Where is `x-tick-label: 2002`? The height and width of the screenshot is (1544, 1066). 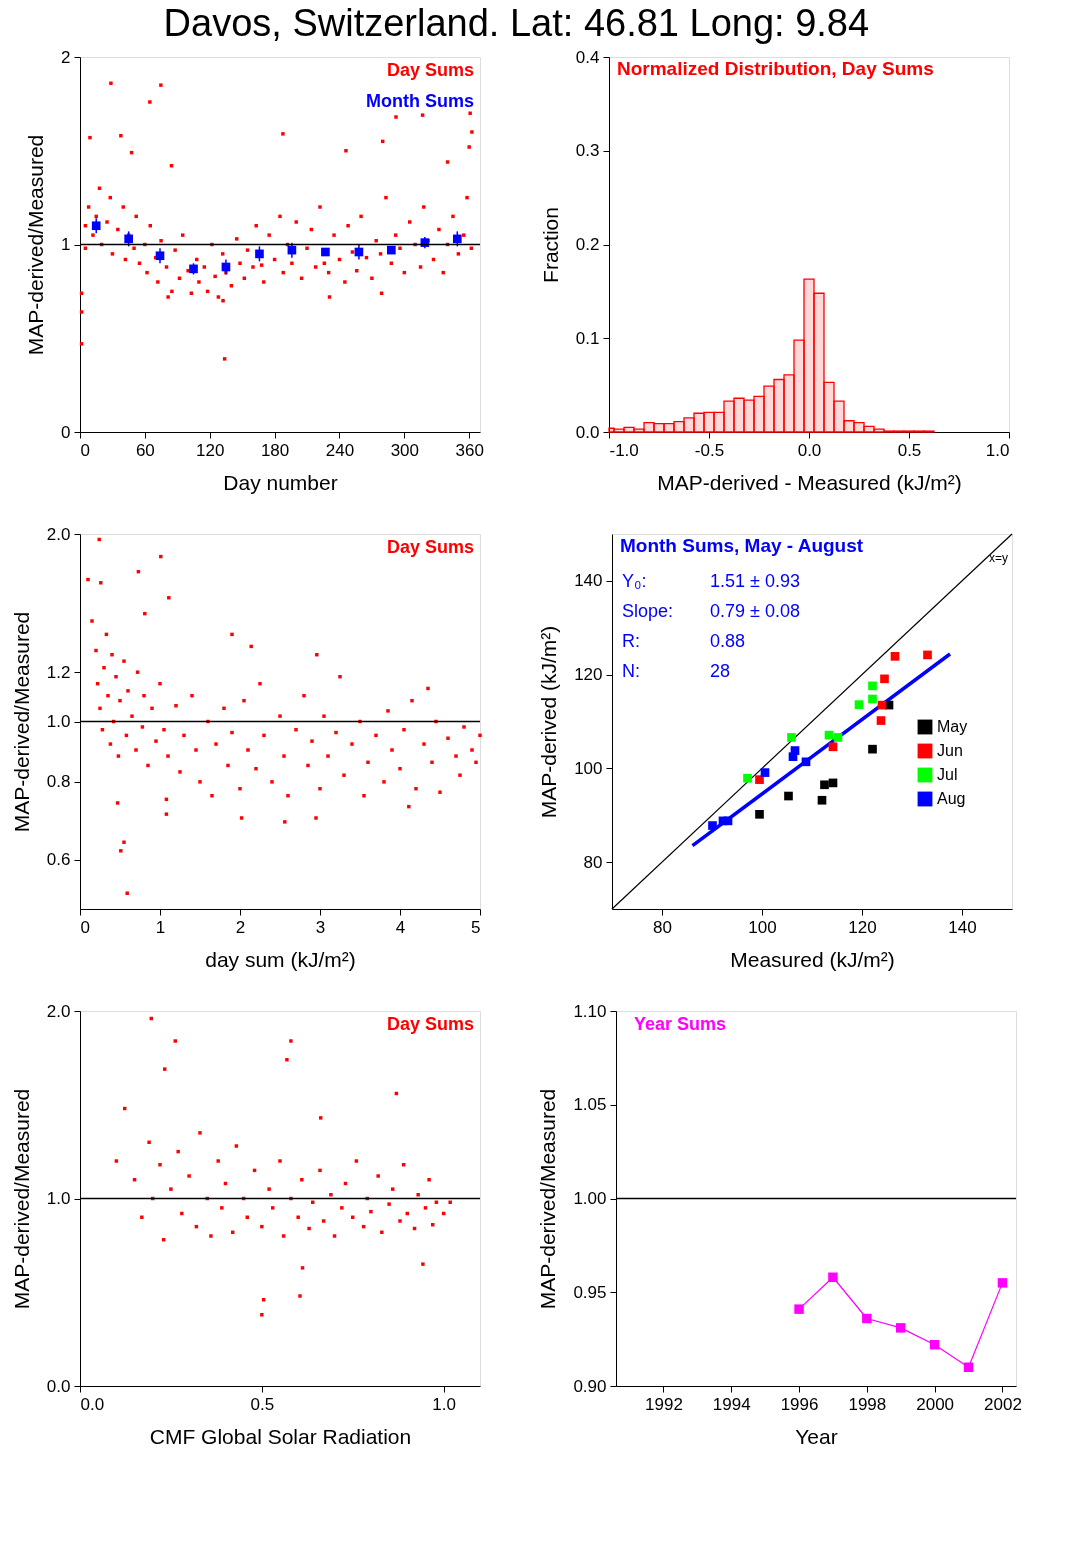 x-tick-label: 2002 is located at coordinates (1003, 1404).